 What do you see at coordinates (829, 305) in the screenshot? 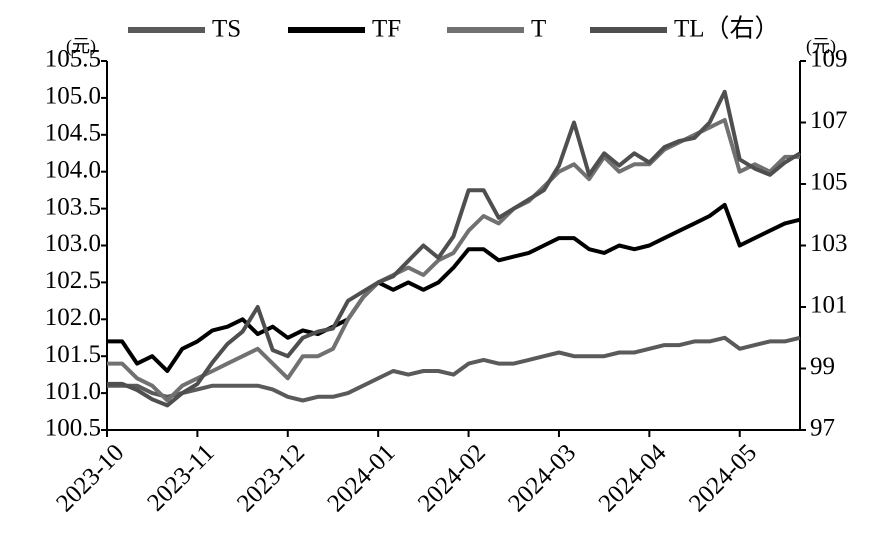
I see `y2-tick-label: 101` at bounding box center [829, 305].